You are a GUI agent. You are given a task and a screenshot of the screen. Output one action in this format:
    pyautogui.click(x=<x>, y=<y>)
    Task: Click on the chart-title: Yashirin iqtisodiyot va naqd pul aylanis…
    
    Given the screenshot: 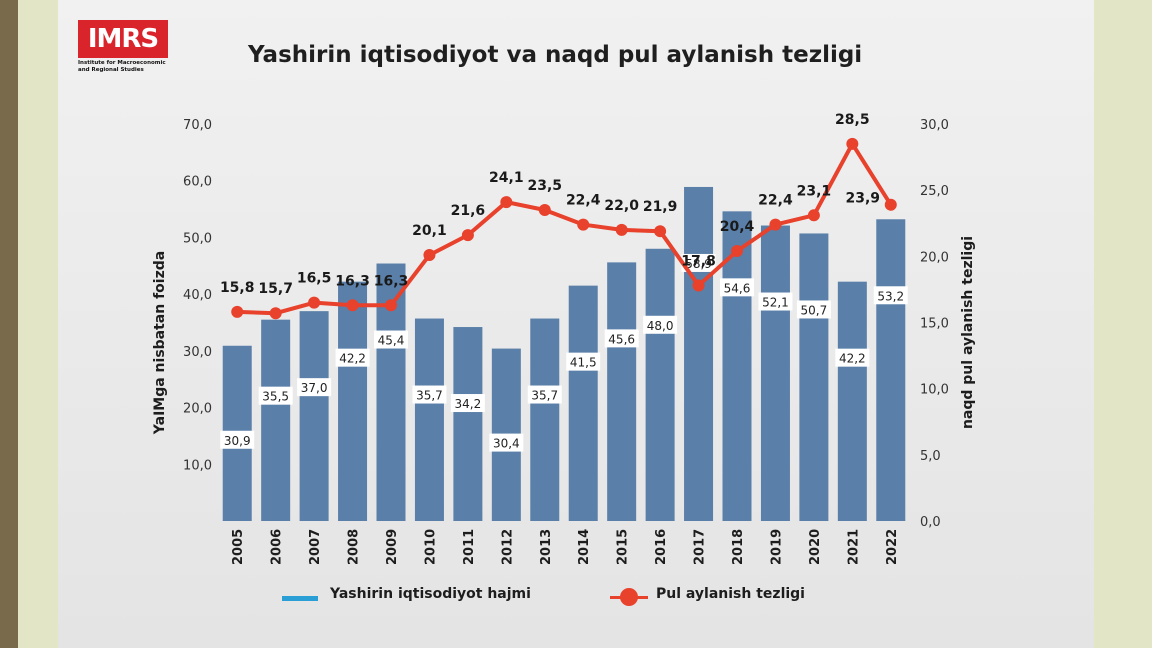 What is the action you would take?
    pyautogui.click(x=555, y=55)
    